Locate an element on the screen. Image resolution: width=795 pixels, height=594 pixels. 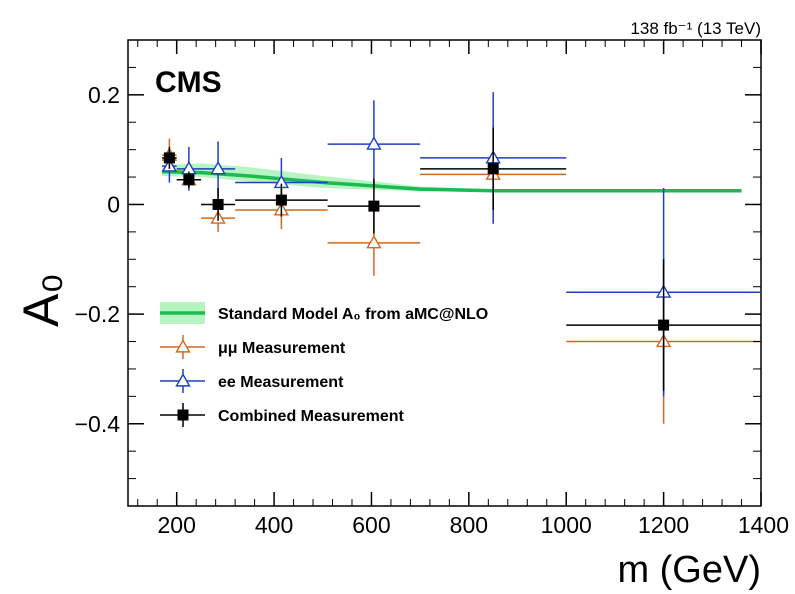
y-tick-label: 0 is located at coordinates (113, 204).